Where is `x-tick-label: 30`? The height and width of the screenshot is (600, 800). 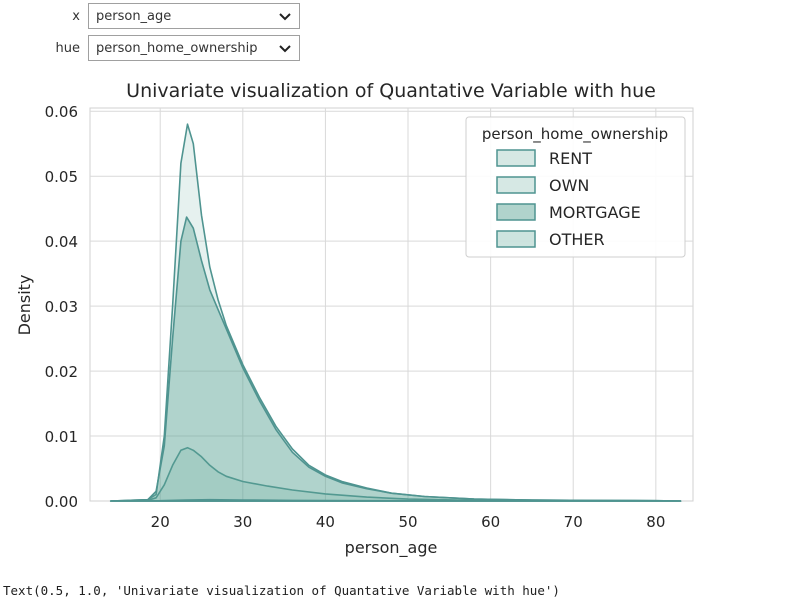
x-tick-label: 30 is located at coordinates (242, 522).